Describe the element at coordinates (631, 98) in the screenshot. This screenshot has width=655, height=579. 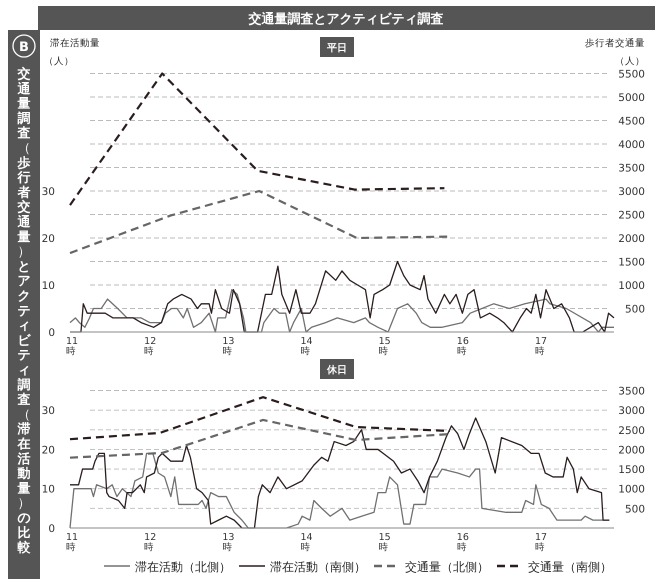
I see `y2-tick-label: 5000` at that location.